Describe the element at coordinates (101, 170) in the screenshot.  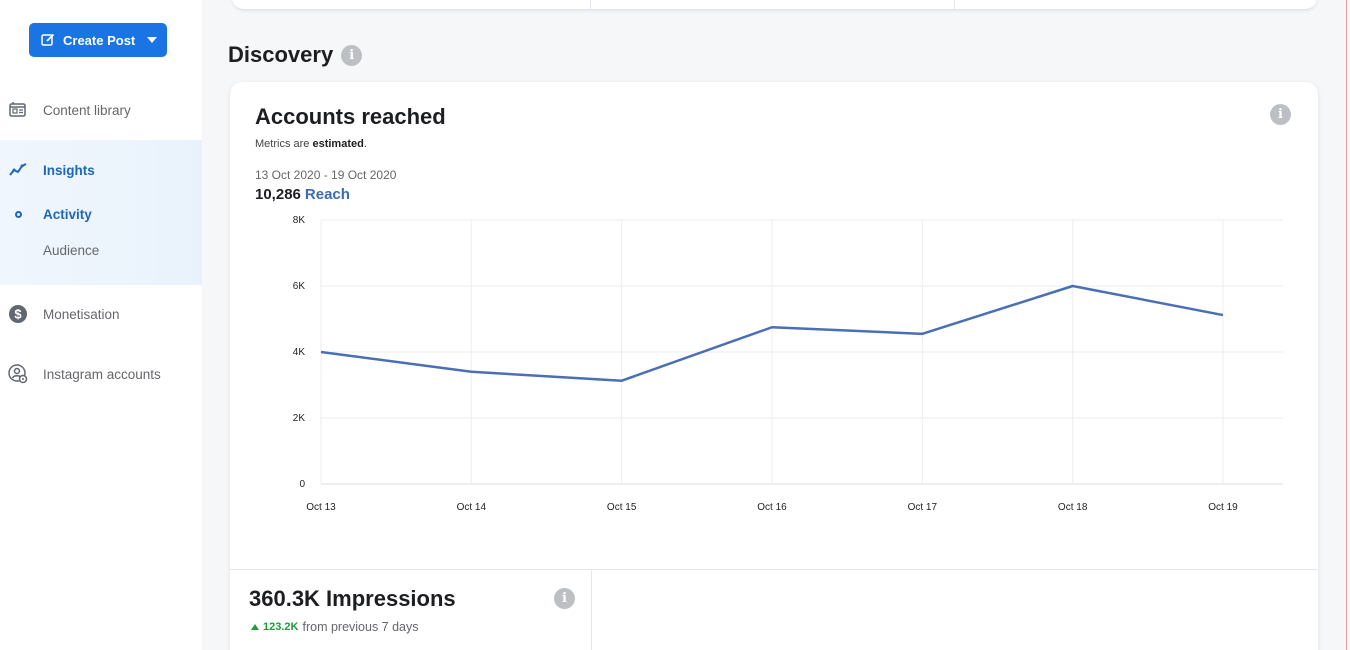
I see `sidebar-item-insights: Insights` at that location.